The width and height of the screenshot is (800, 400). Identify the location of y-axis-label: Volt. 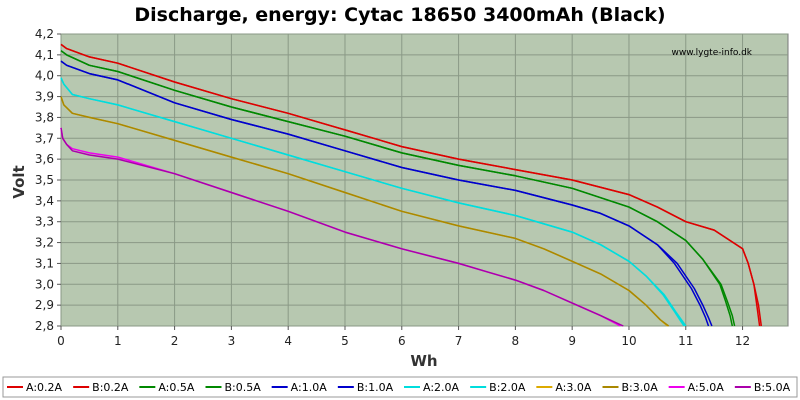
(19, 181).